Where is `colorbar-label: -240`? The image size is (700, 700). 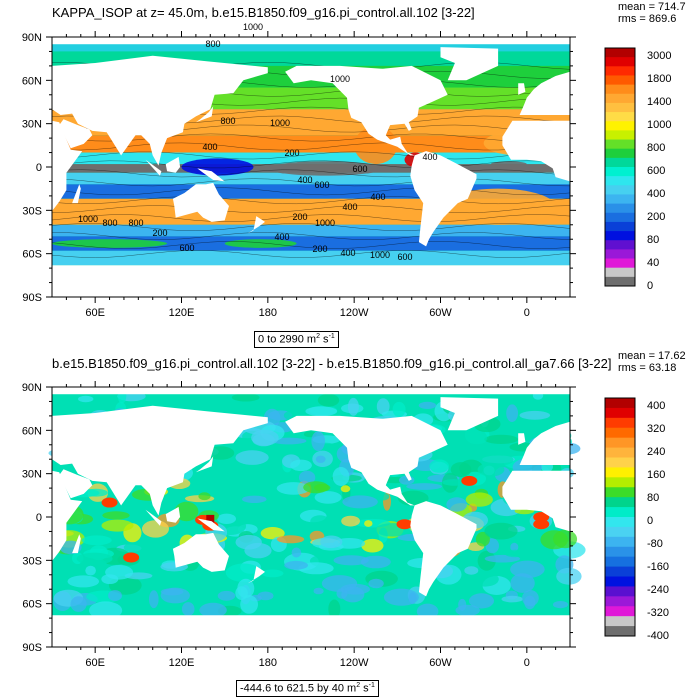 colorbar-label: -240 is located at coordinates (658, 590).